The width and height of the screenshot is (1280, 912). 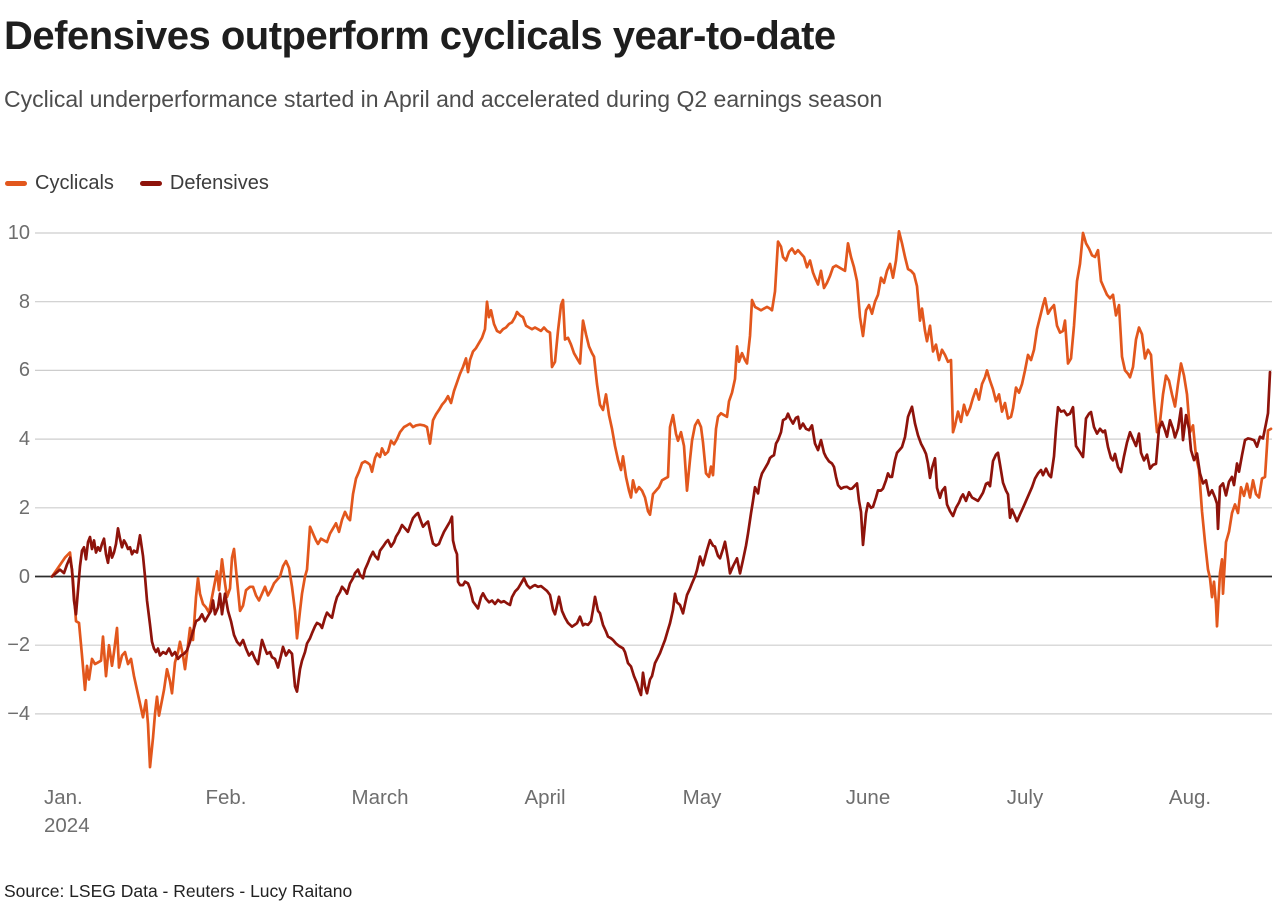 What do you see at coordinates (24, 439) in the screenshot?
I see `y-tick-label: 4` at bounding box center [24, 439].